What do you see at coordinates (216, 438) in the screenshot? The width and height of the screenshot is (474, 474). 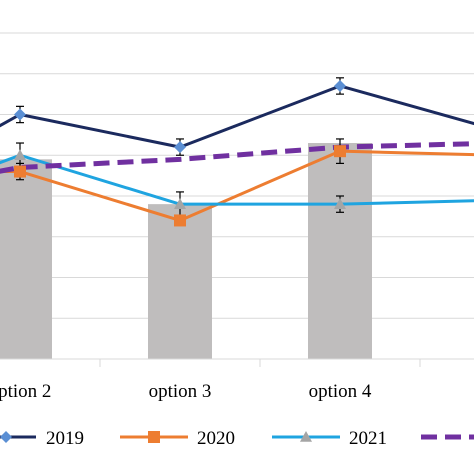 I see `legend-label: 2020` at bounding box center [216, 438].